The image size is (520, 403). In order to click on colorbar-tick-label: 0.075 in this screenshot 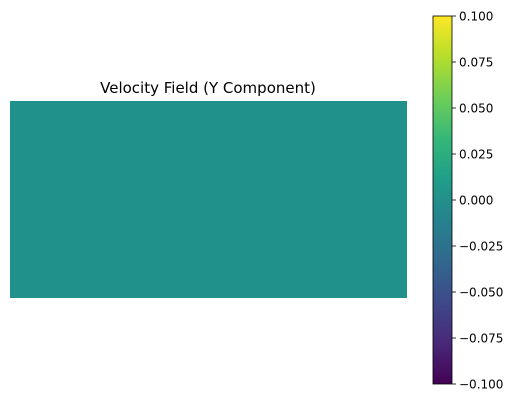, I will do `click(476, 62)`.